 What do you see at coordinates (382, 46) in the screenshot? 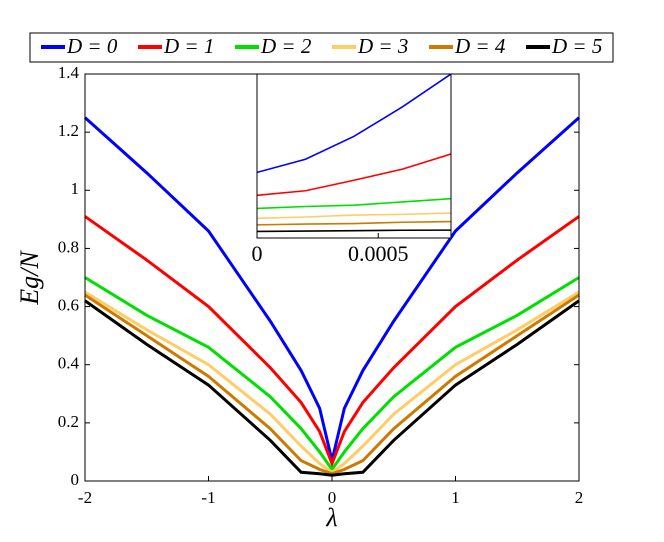
I see `legend-label: D = 3` at bounding box center [382, 46].